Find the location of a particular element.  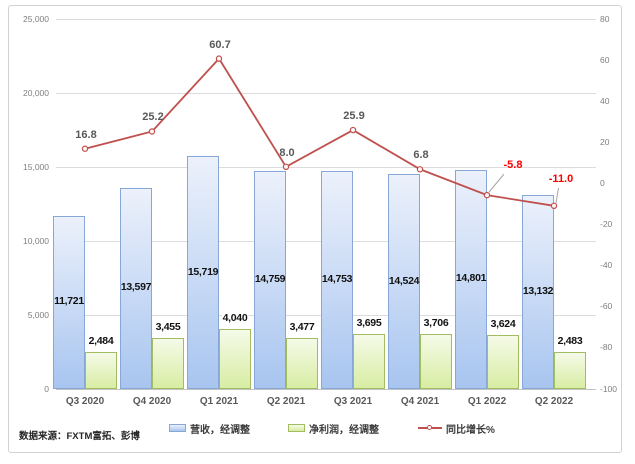

revenue-value-label: 14,801 is located at coordinates (471, 278).